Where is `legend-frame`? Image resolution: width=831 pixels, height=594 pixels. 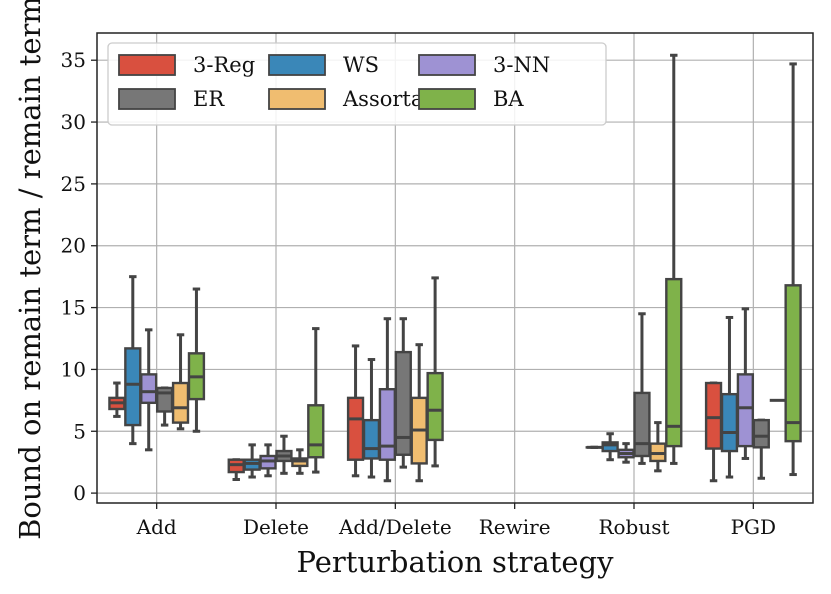
legend-frame is located at coordinates (357, 84).